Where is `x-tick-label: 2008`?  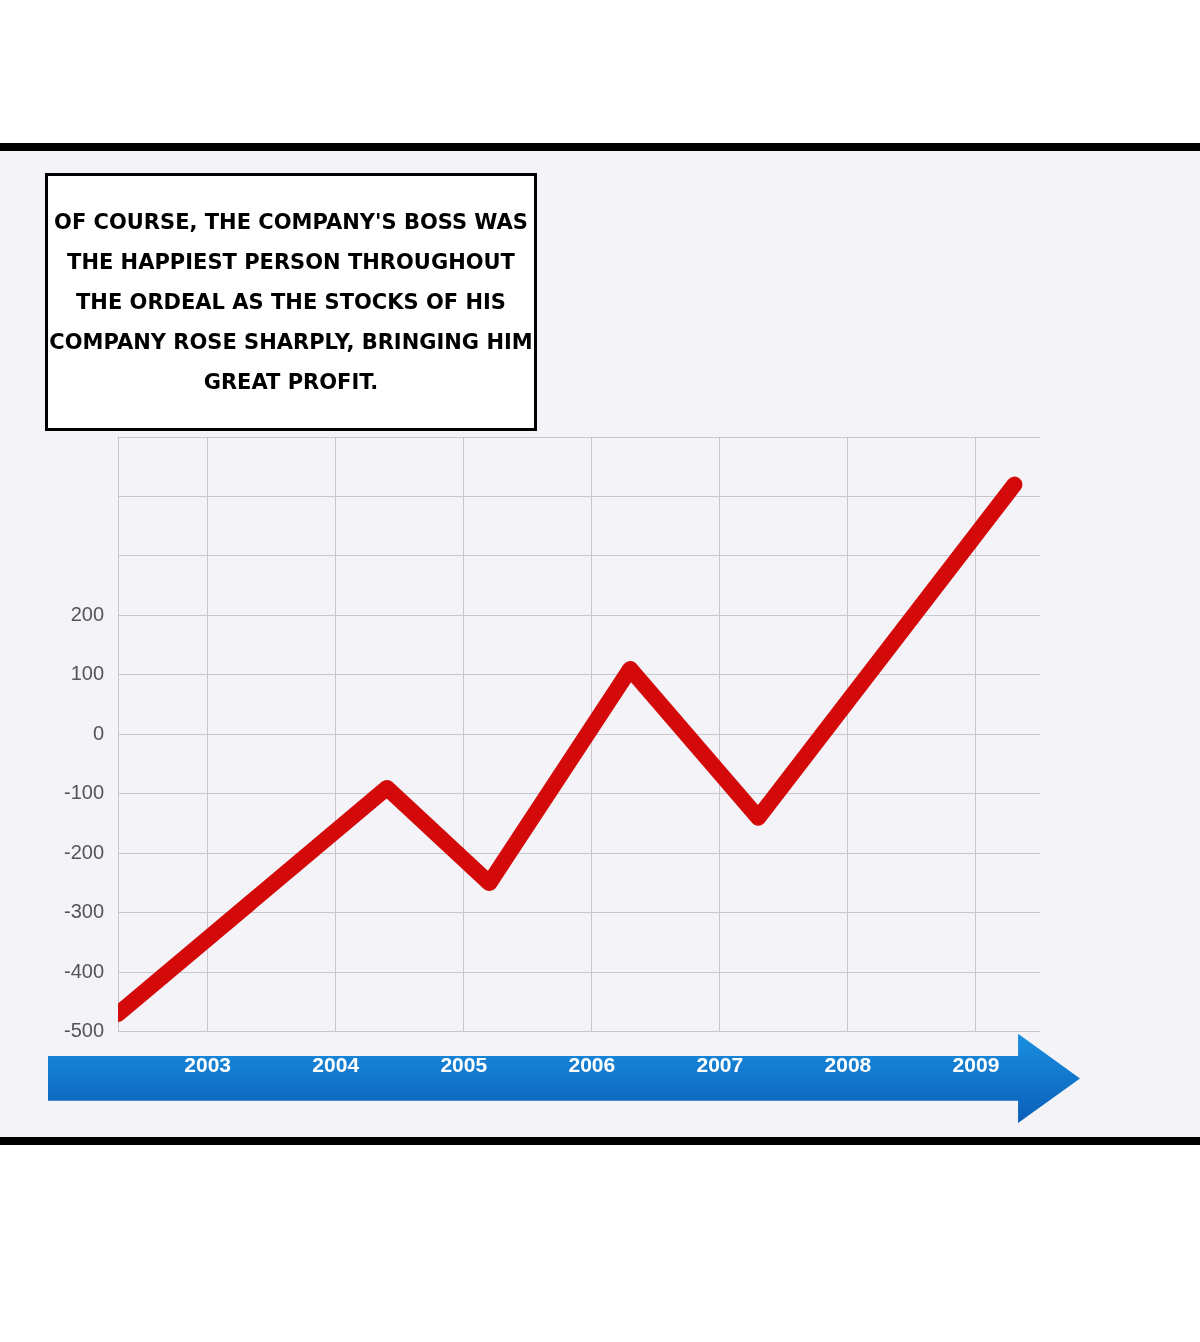 x-tick-label: 2008 is located at coordinates (848, 1065).